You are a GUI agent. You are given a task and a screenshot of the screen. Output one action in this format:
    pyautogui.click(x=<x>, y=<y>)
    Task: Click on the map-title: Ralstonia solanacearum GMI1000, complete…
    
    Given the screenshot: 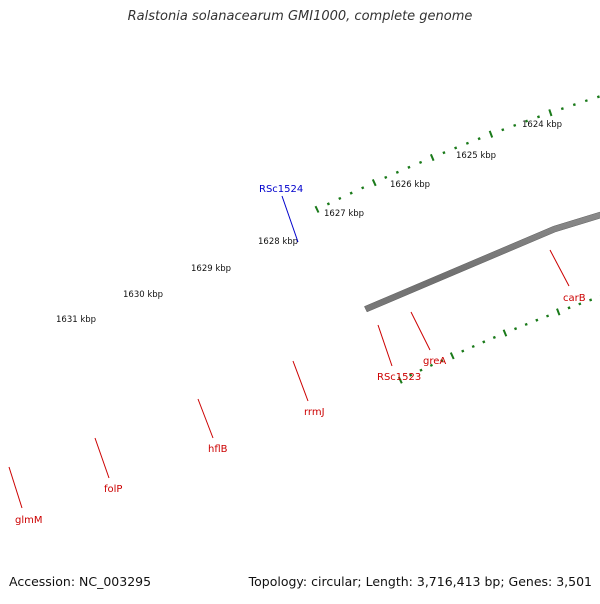 What is the action you would take?
    pyautogui.click(x=300, y=16)
    